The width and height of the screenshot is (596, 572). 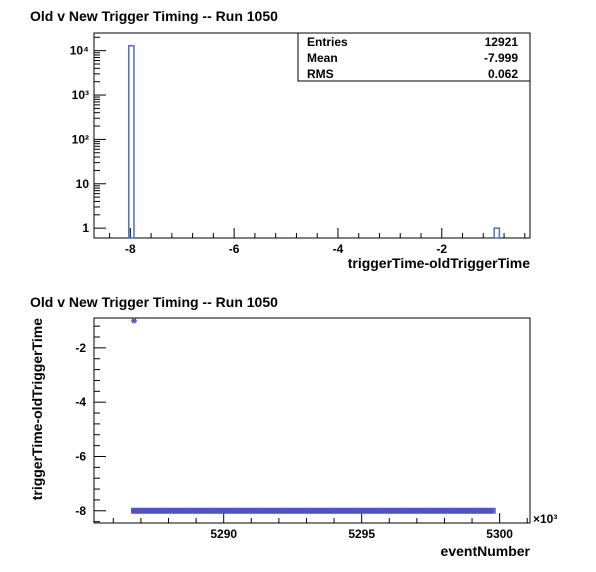 I want to click on stats-rms-label: RMS, so click(x=320, y=74).